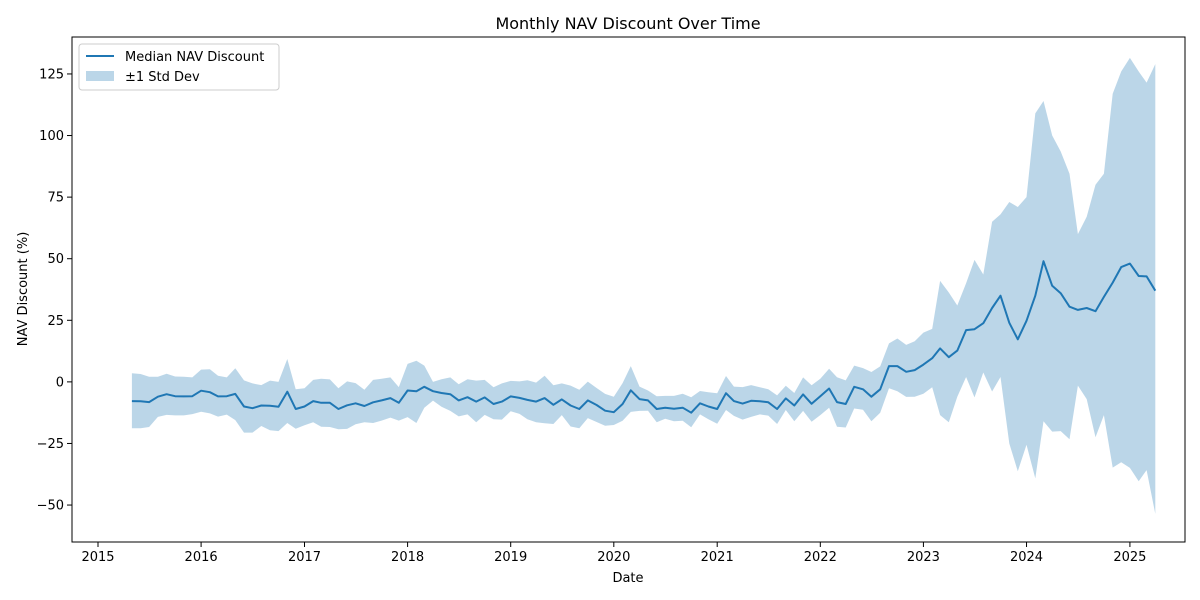 This screenshot has height=600, width=1200. What do you see at coordinates (194, 57) in the screenshot?
I see `legend-label-median: Median NAV Discount` at bounding box center [194, 57].